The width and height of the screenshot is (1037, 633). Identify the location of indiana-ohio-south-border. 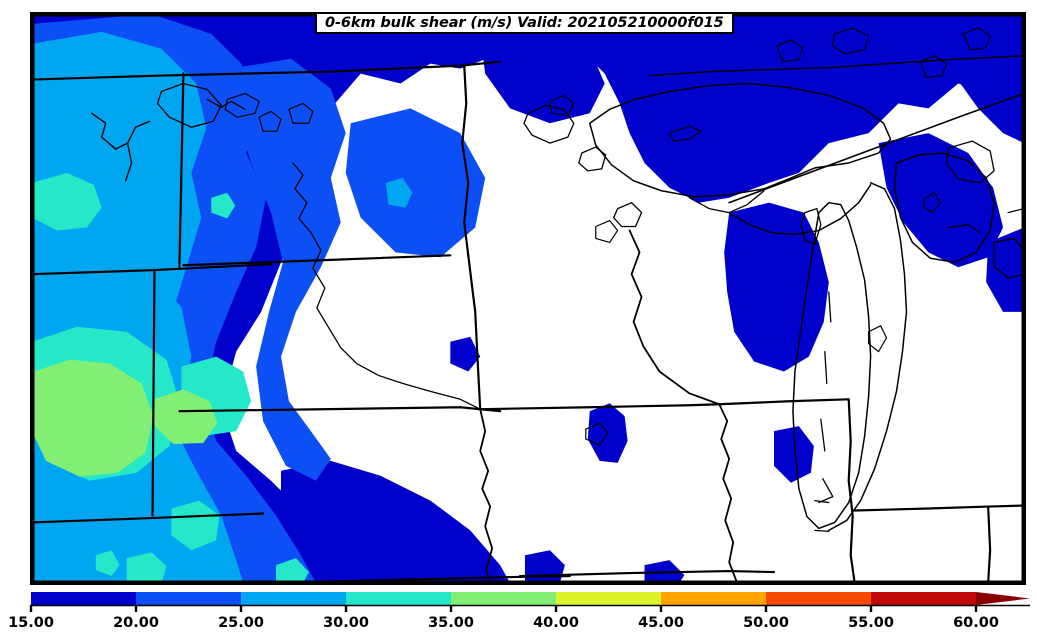
(938, 508).